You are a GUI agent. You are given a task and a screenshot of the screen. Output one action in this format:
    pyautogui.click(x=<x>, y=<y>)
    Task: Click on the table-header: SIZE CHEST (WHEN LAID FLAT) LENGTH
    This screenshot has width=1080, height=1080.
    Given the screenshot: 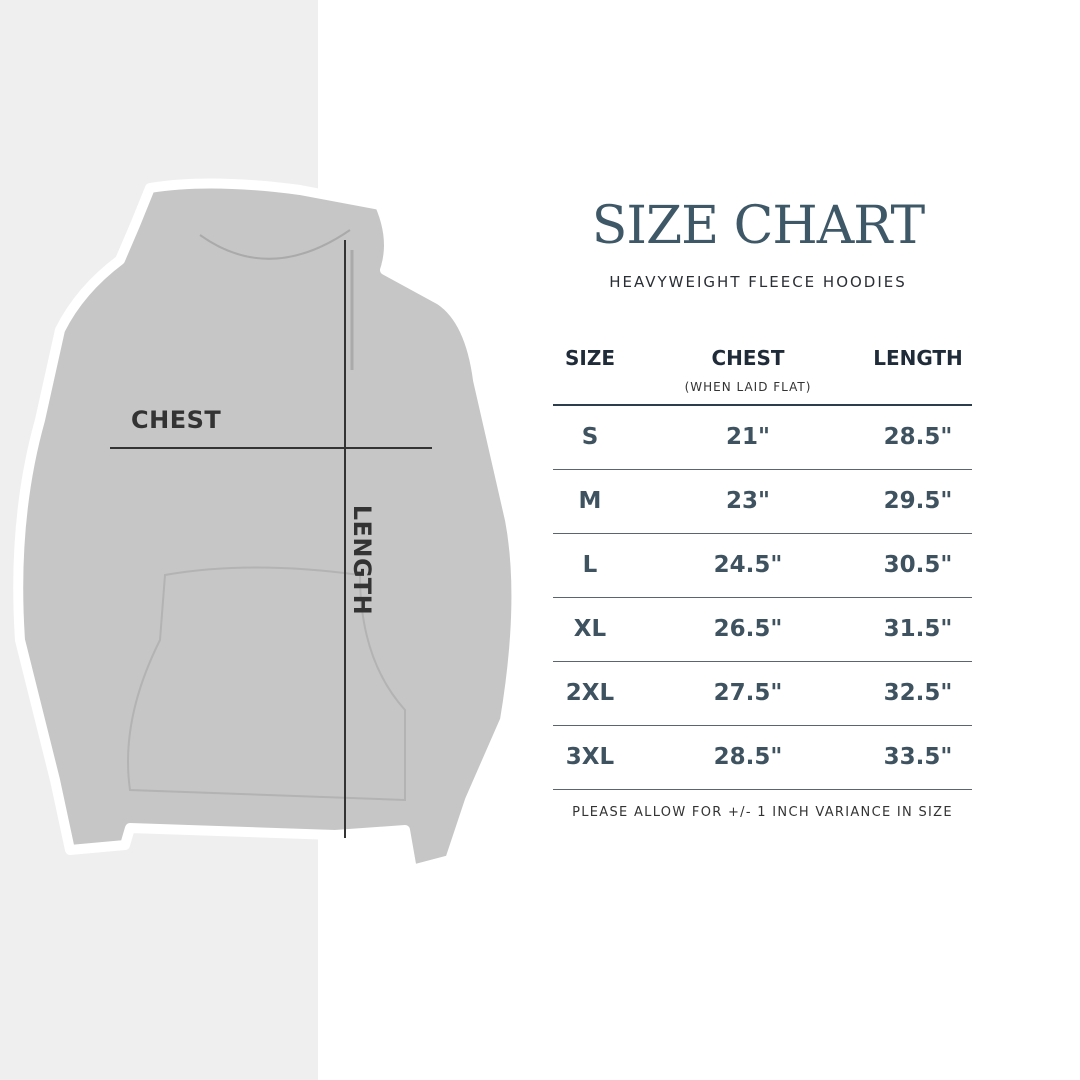 What is the action you would take?
    pyautogui.click(x=762, y=373)
    